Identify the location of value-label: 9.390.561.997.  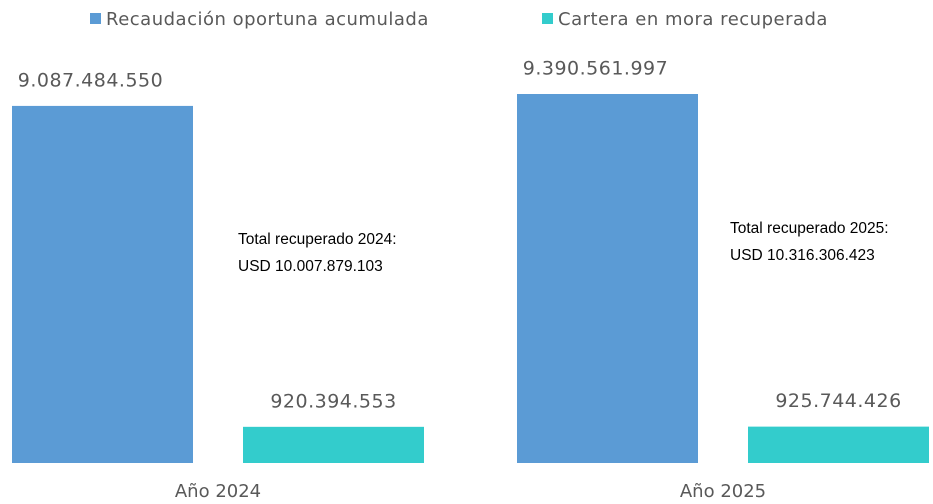
(596, 69).